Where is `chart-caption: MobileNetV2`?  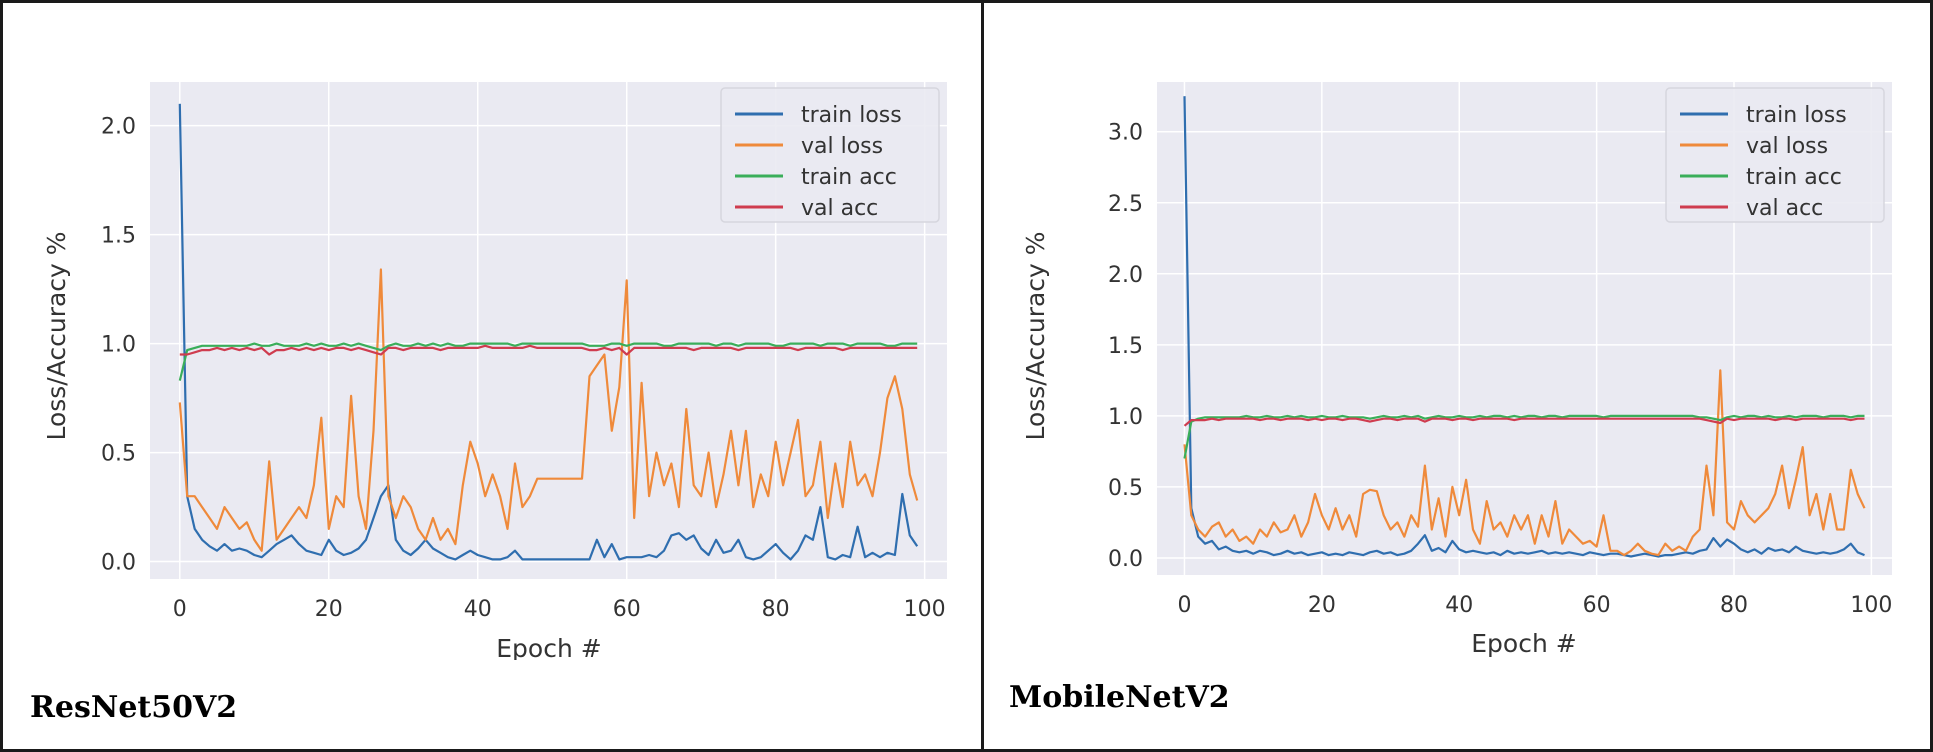 chart-caption: MobileNetV2 is located at coordinates (1119, 697).